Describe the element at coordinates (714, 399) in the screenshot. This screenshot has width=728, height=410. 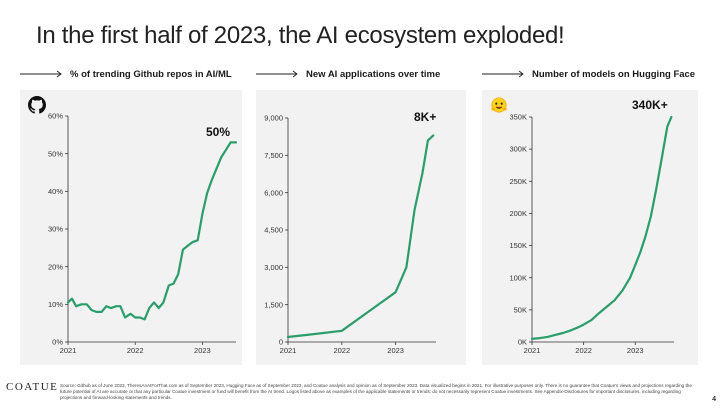
I see `page-number: 4` at that location.